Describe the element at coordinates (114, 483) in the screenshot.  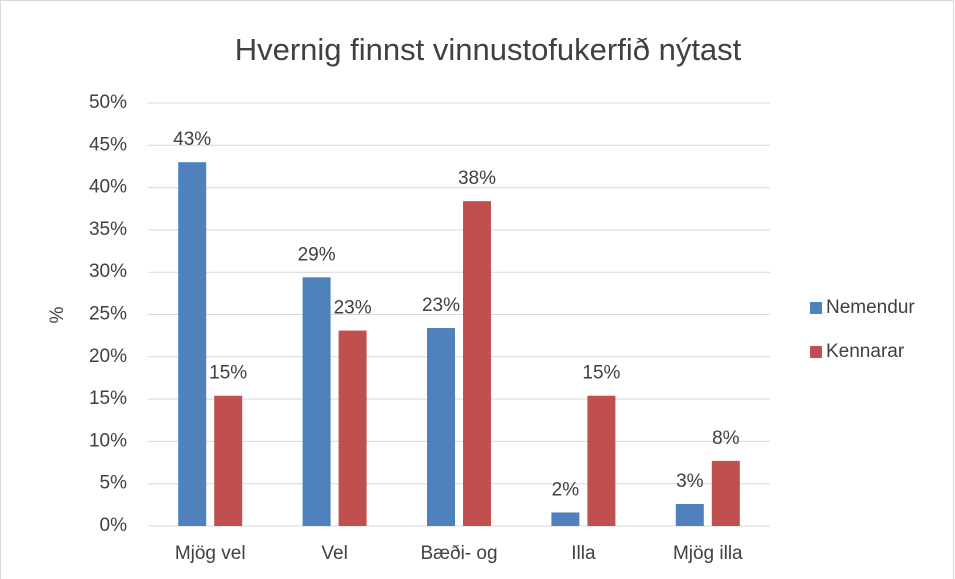
I see `y-tick-label: 5%` at that location.